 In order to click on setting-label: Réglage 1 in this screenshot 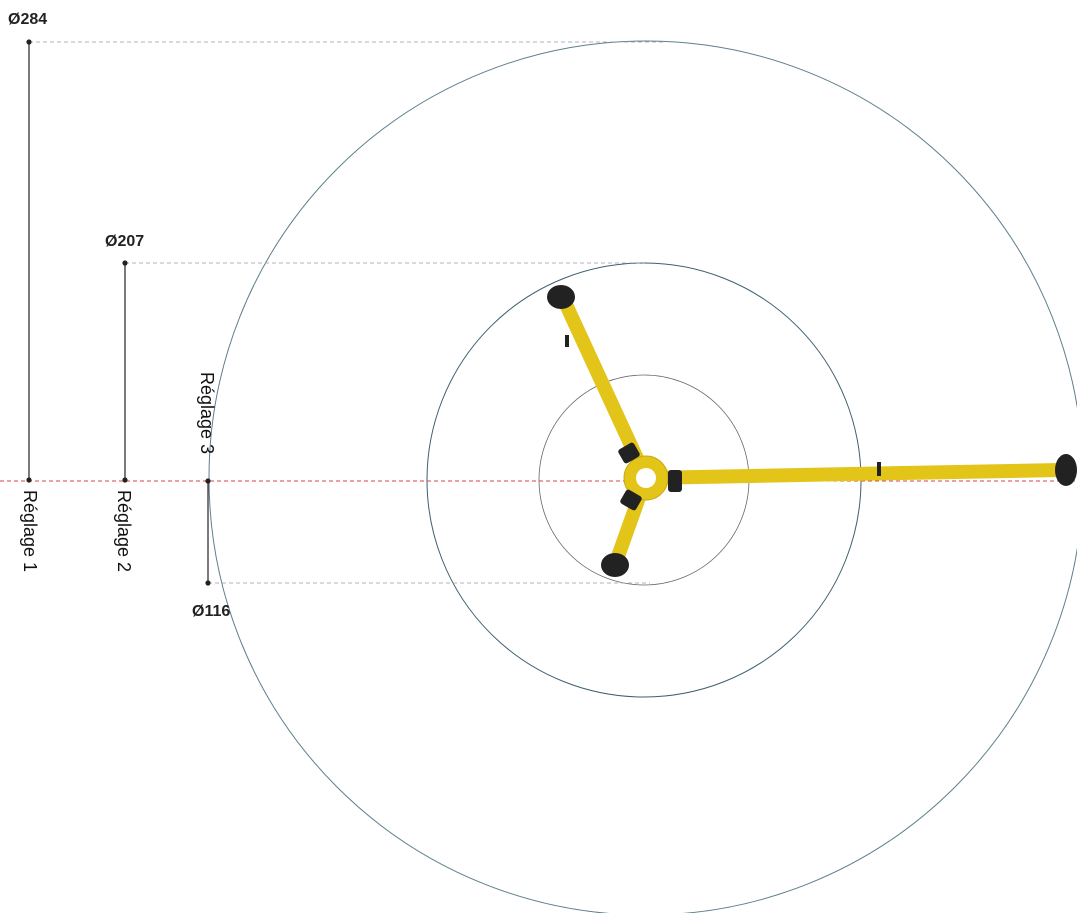, I will do `click(30, 531)`.